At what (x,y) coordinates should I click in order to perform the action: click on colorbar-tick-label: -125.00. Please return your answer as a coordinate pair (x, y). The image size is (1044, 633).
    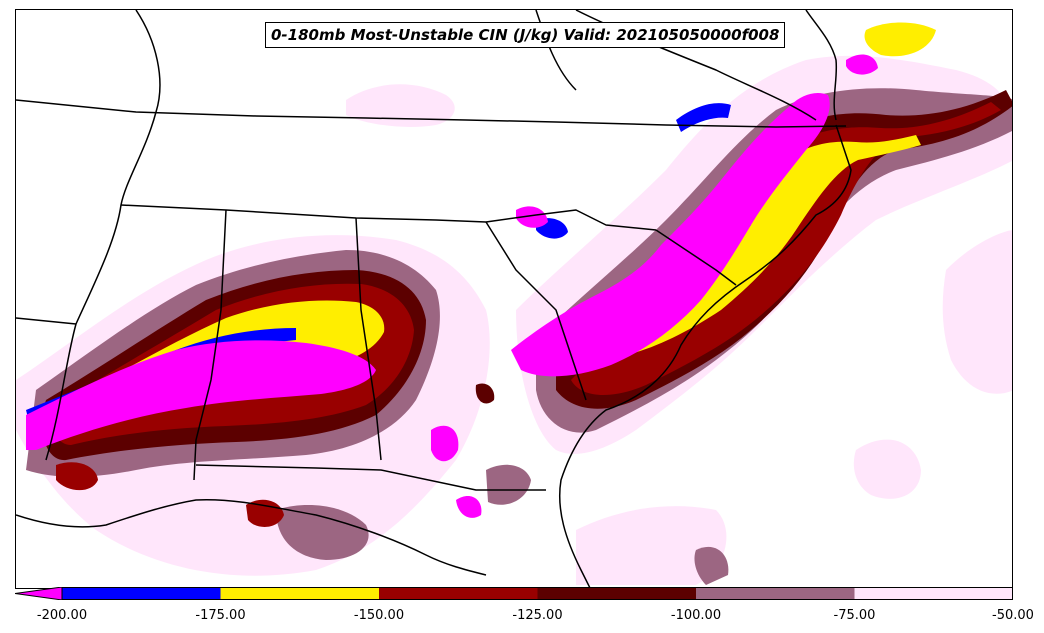
    Looking at the image, I should click on (537, 615).